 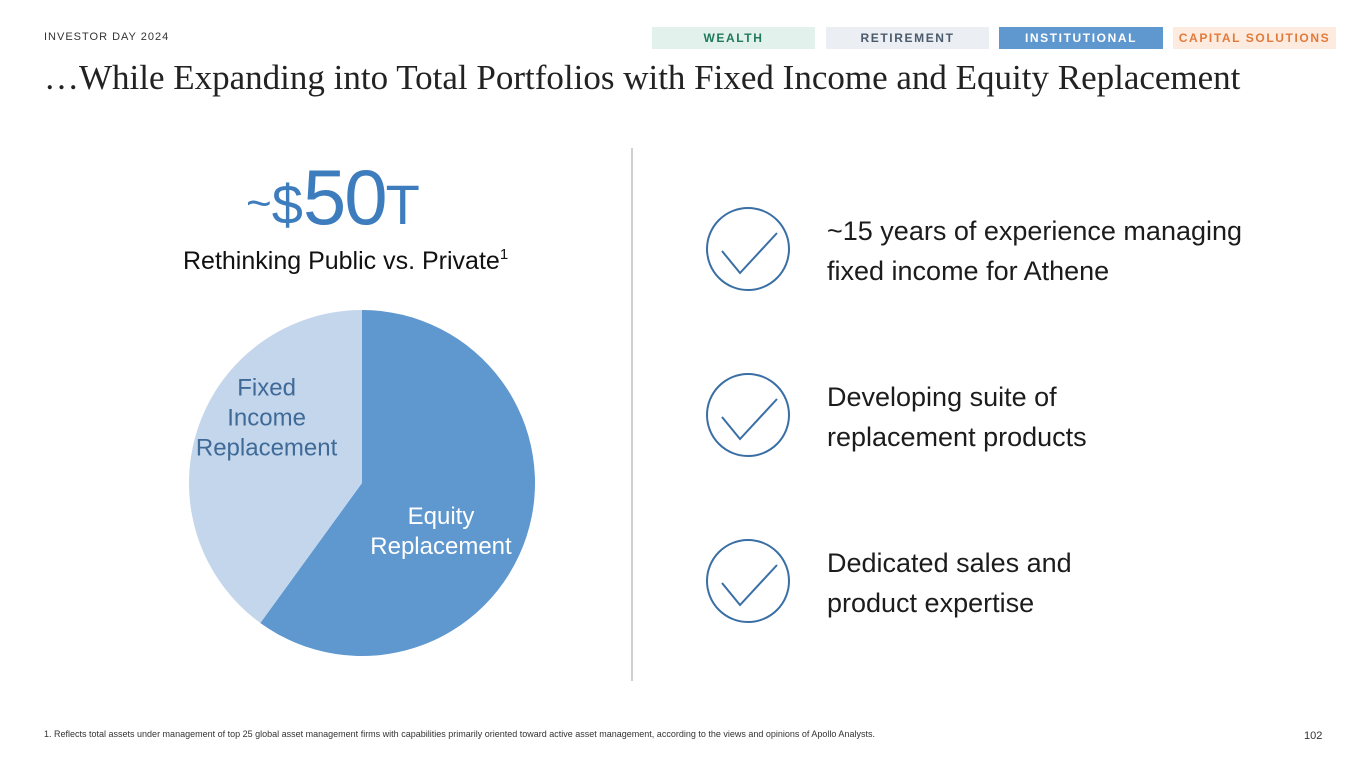 What do you see at coordinates (341, 261) in the screenshot?
I see `stat-caption-text: Rethinking Public vs. Private` at bounding box center [341, 261].